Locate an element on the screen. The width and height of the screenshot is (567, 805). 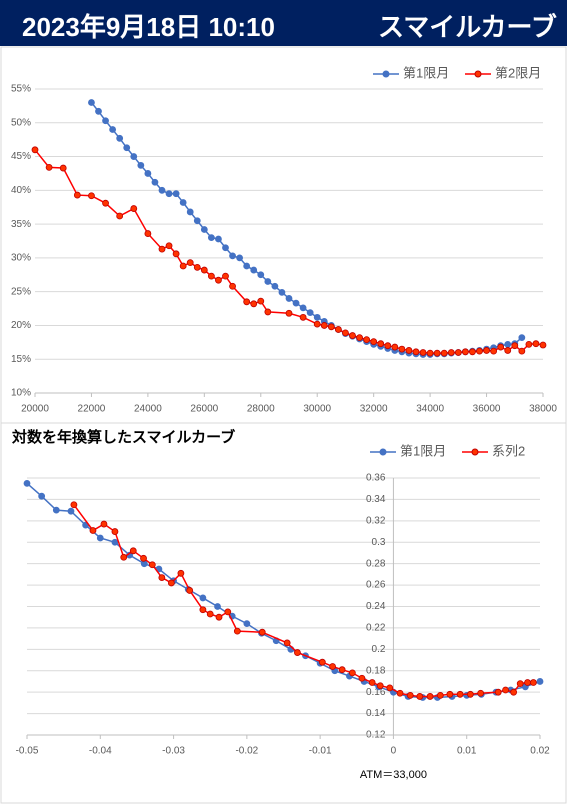
x-tick-label: 0 is located at coordinates (394, 751).